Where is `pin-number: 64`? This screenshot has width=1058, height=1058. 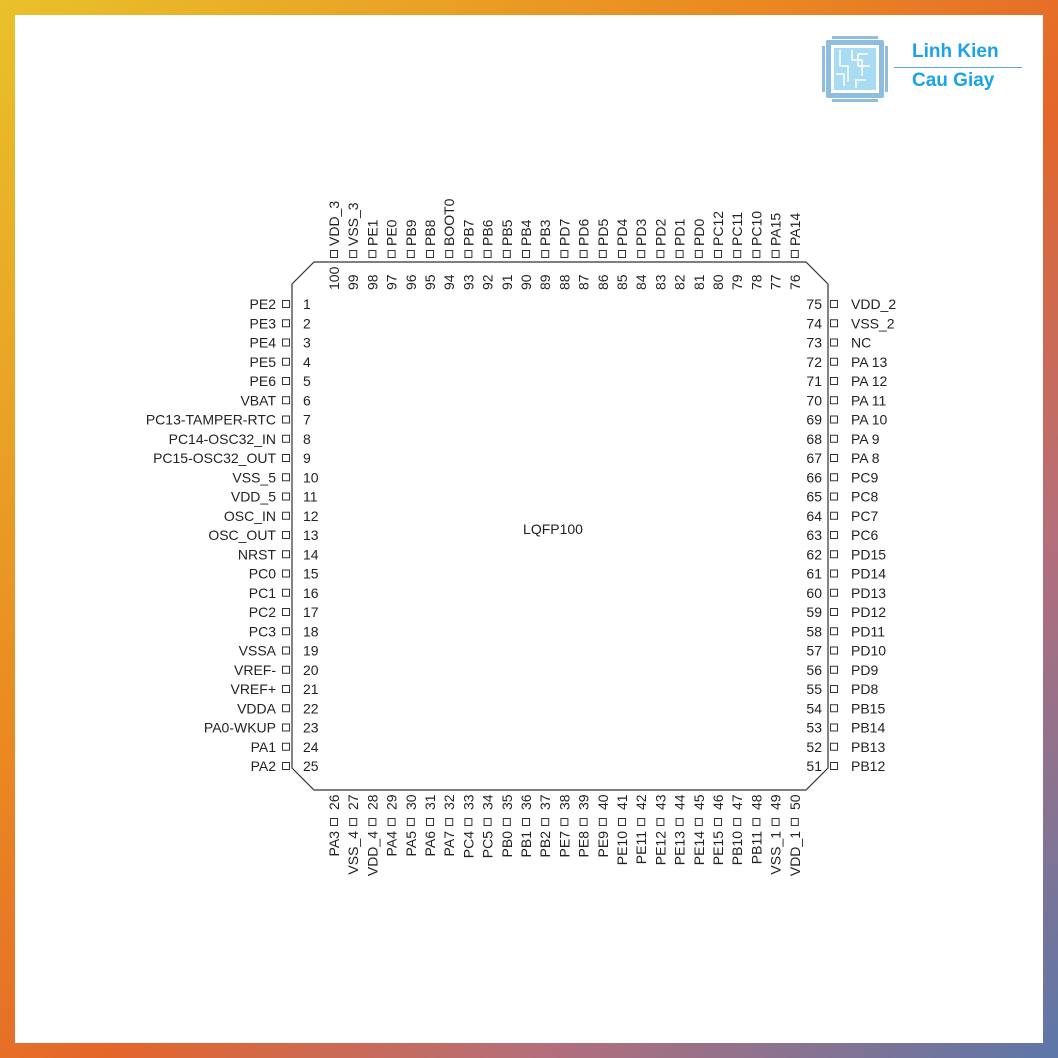
pin-number: 64 is located at coordinates (814, 516).